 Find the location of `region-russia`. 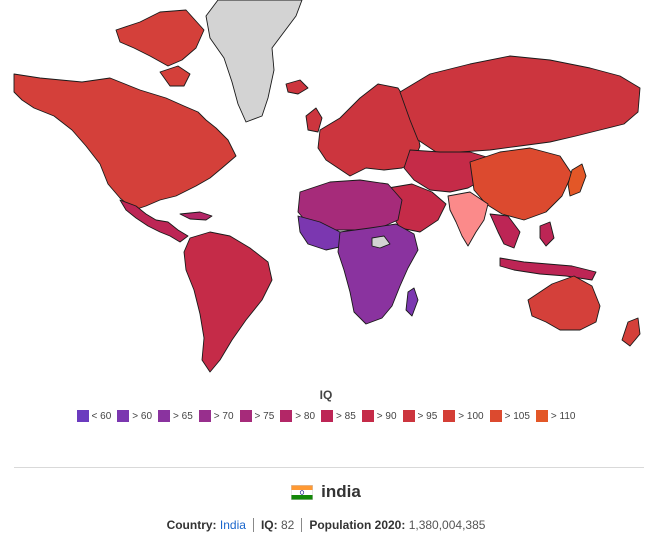

region-russia is located at coordinates (520, 104).